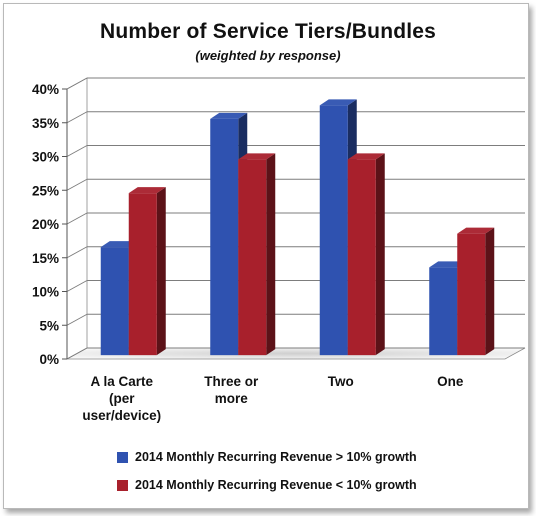 Image resolution: width=536 pixels, height=516 pixels. I want to click on y-axis: 0% 5% 10% 15% 20% 25% 30% 35% 40%, so click(50, 224).